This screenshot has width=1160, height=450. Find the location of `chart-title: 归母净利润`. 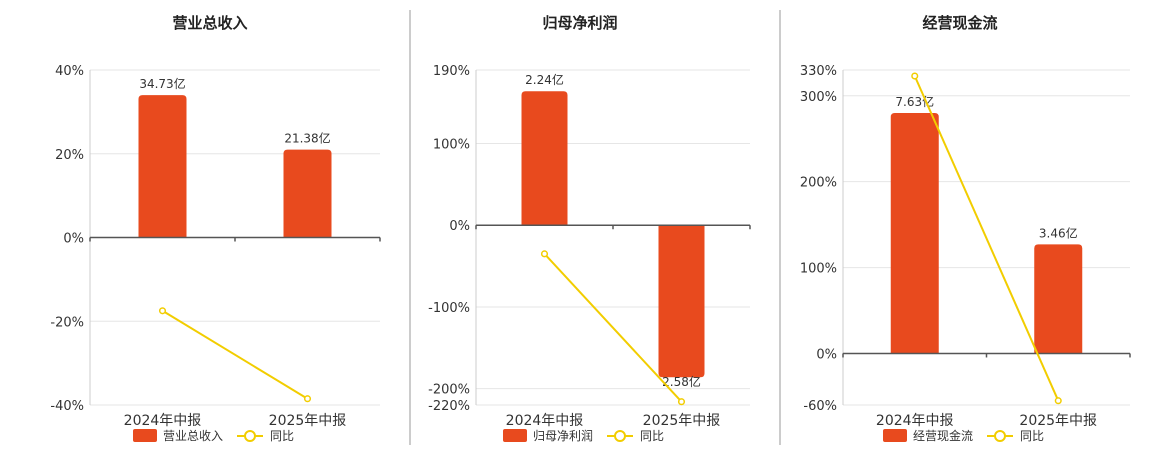

chart-title: 归母净利润 is located at coordinates (579, 23).